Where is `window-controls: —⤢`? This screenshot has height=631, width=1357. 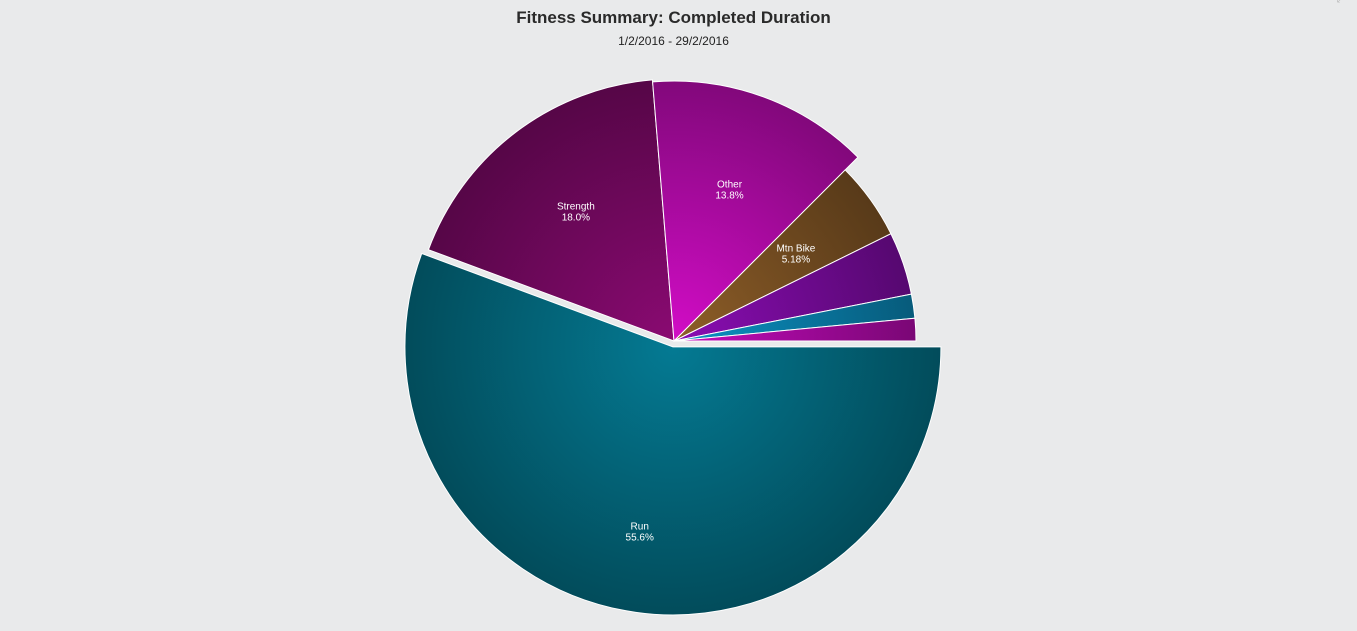 window-controls: —⤢ is located at coordinates (1336, 2).